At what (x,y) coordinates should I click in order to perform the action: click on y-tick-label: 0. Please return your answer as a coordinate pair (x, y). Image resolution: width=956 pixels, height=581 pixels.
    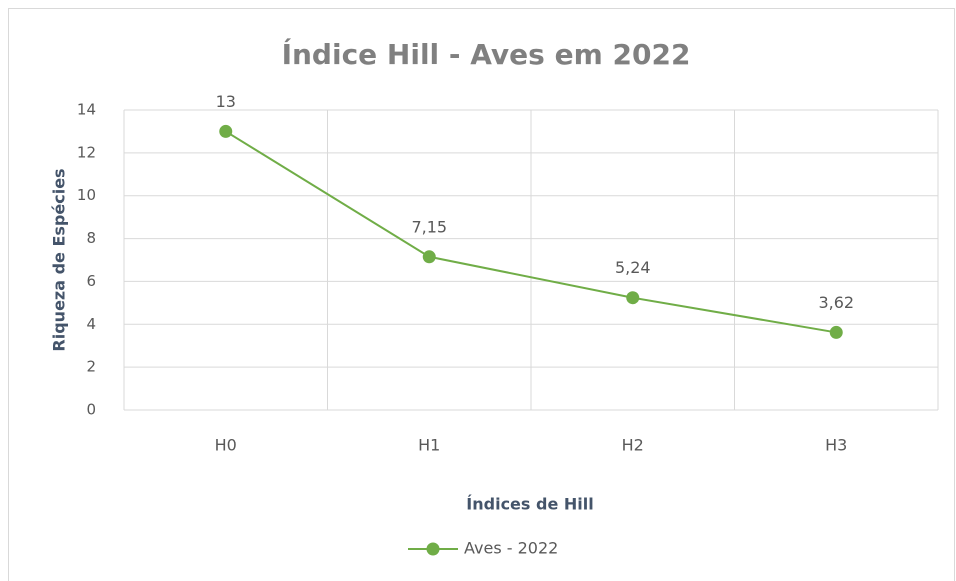
    Looking at the image, I should click on (91, 410).